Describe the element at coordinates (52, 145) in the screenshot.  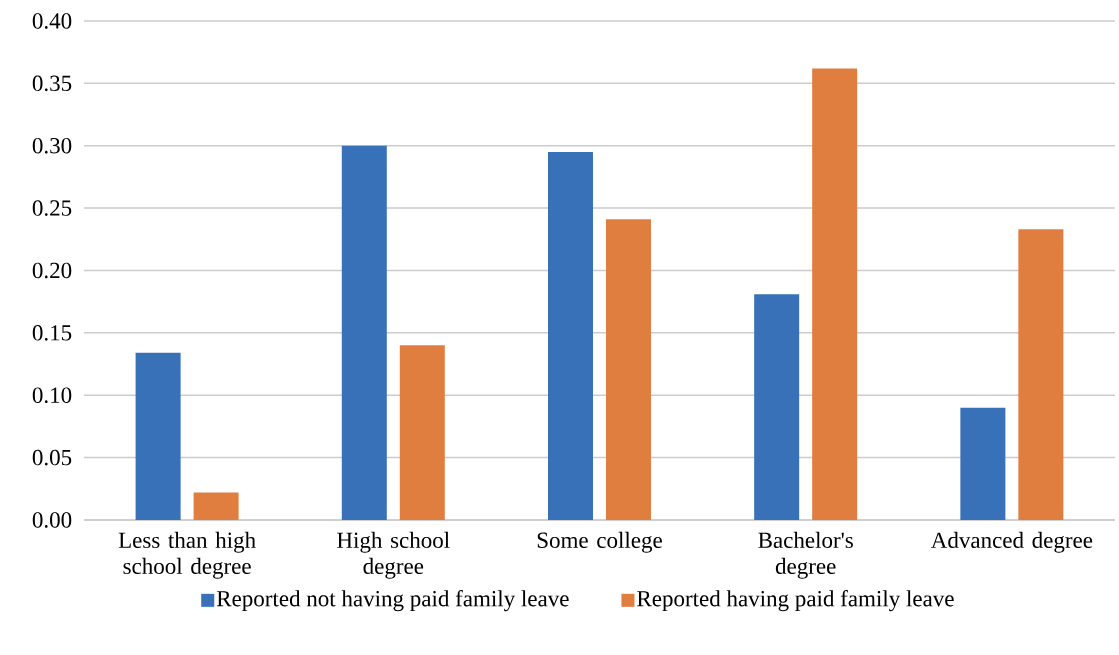
I see `y-tick-label: 0.30` at that location.